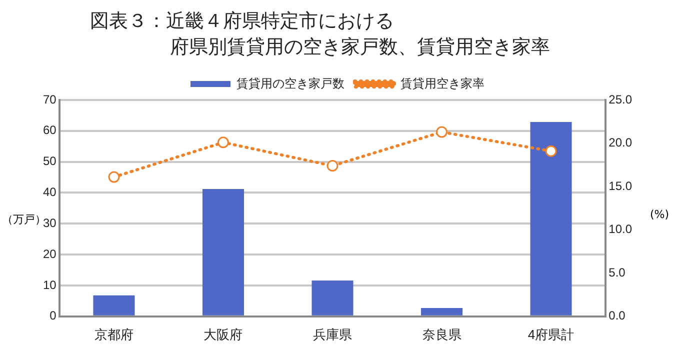 Image resolution: width=675 pixels, height=350 pixels. Describe the element at coordinates (49, 130) in the screenshot. I see `y-tick-label: 60` at that location.